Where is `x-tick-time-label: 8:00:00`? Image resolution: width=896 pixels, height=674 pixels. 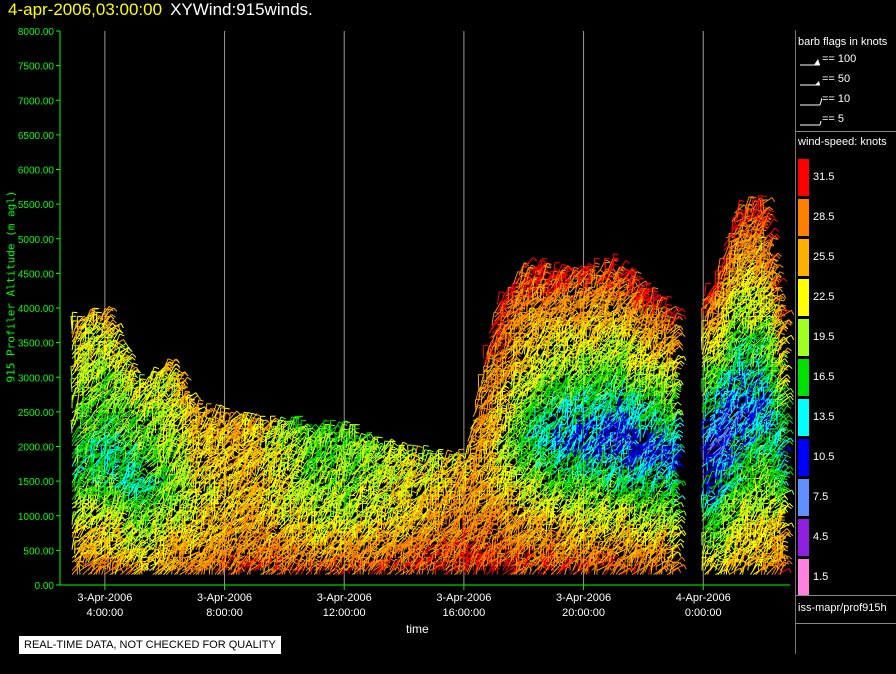
x-tick-time-label: 8:00:00 is located at coordinates (224, 613).